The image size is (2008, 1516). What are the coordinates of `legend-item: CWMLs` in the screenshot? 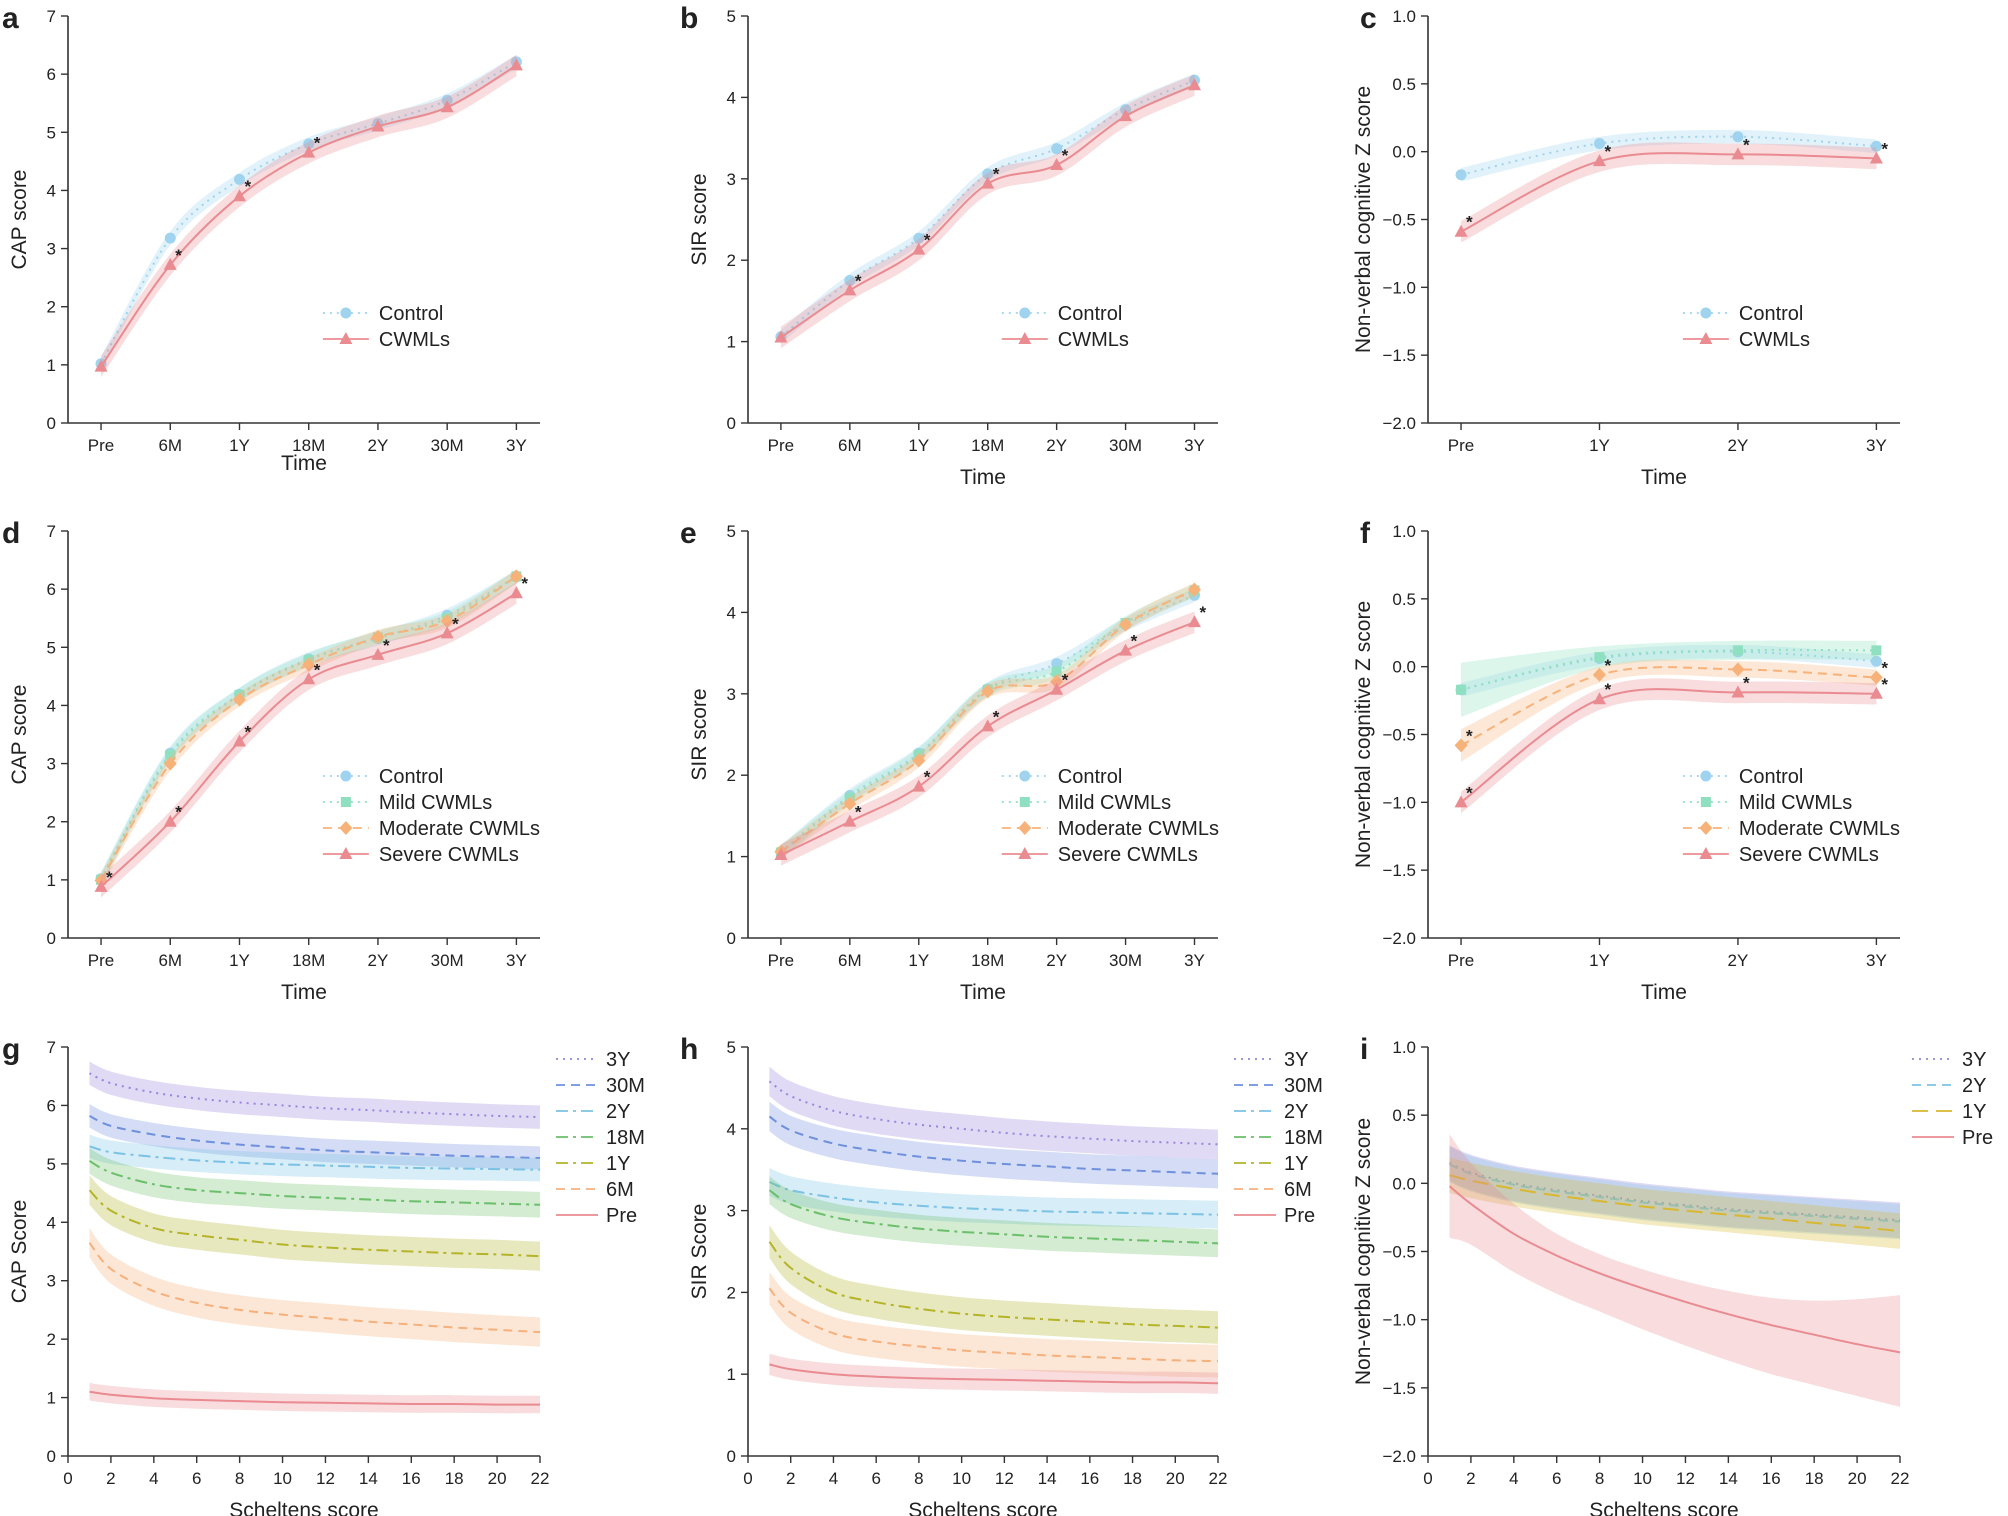 It's located at (386, 340).